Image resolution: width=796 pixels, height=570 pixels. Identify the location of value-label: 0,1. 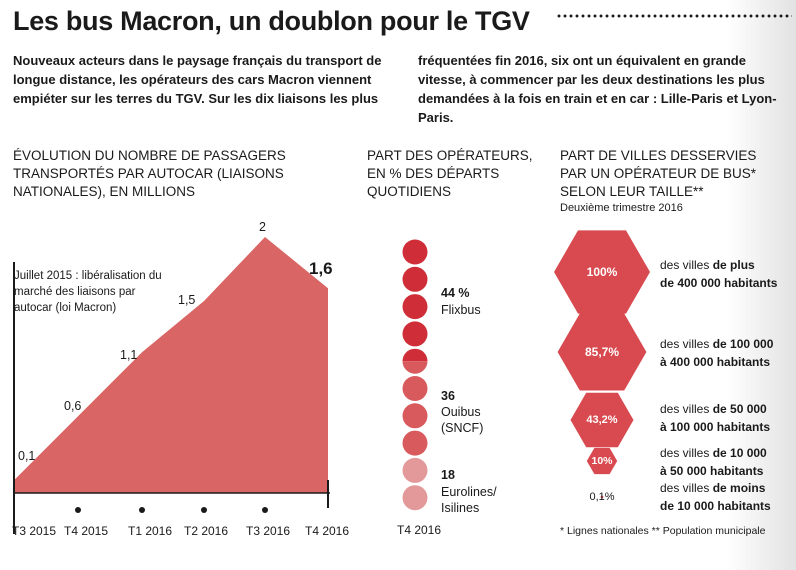
(27, 456).